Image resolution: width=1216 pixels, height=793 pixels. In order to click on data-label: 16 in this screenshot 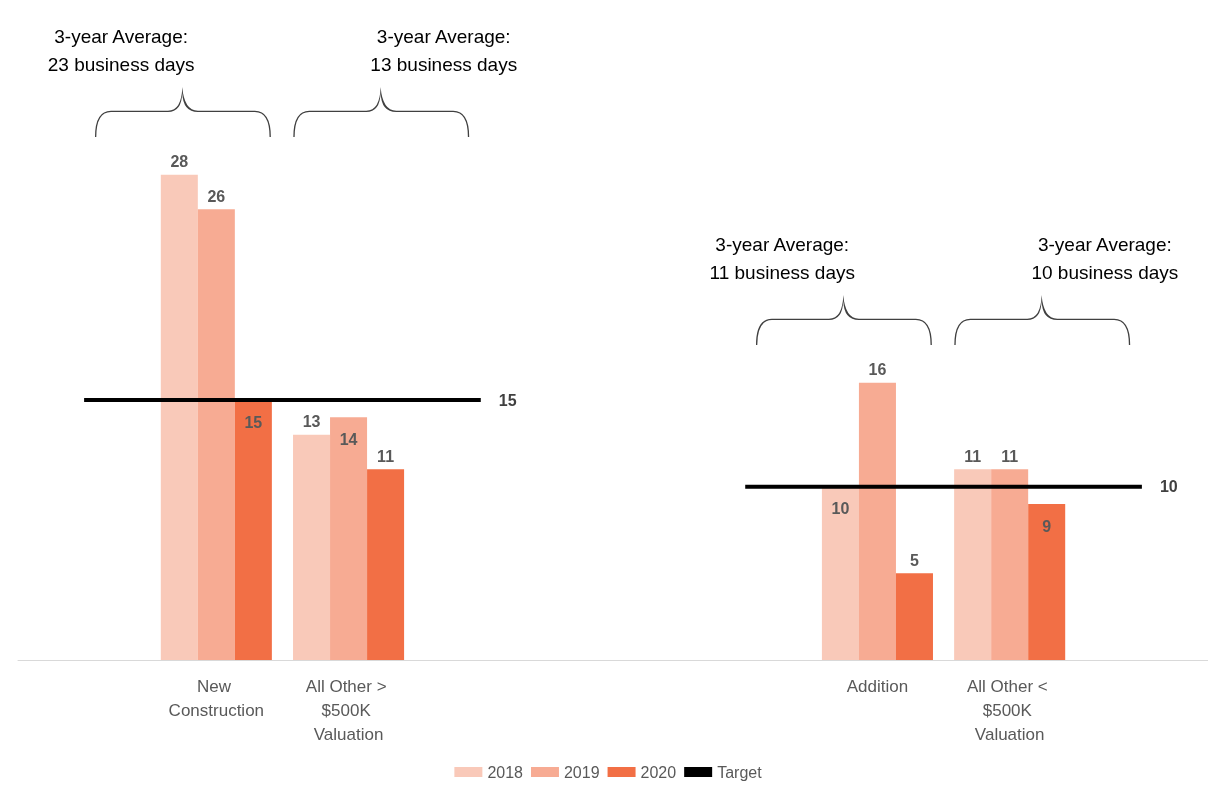, I will do `click(877, 370)`.